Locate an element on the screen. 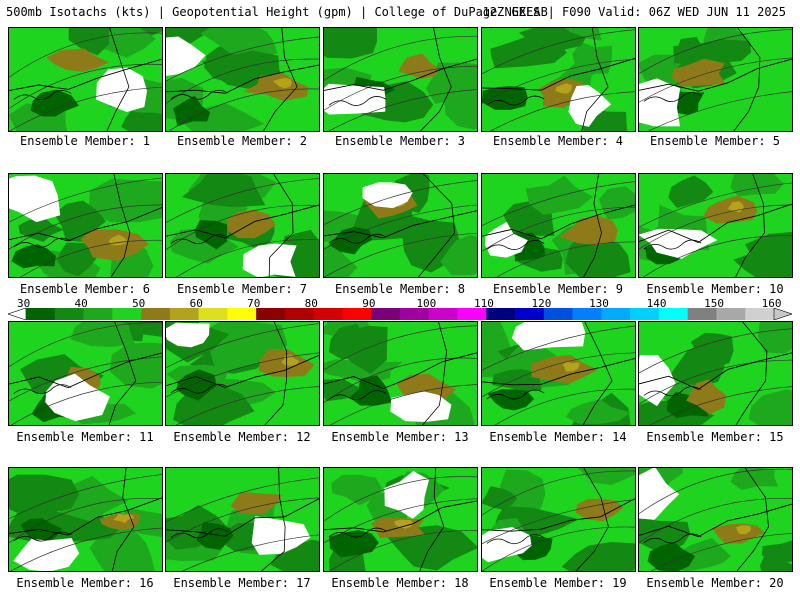  ensemble-member-label: Ensemble Member: 9 is located at coordinates (558, 289).